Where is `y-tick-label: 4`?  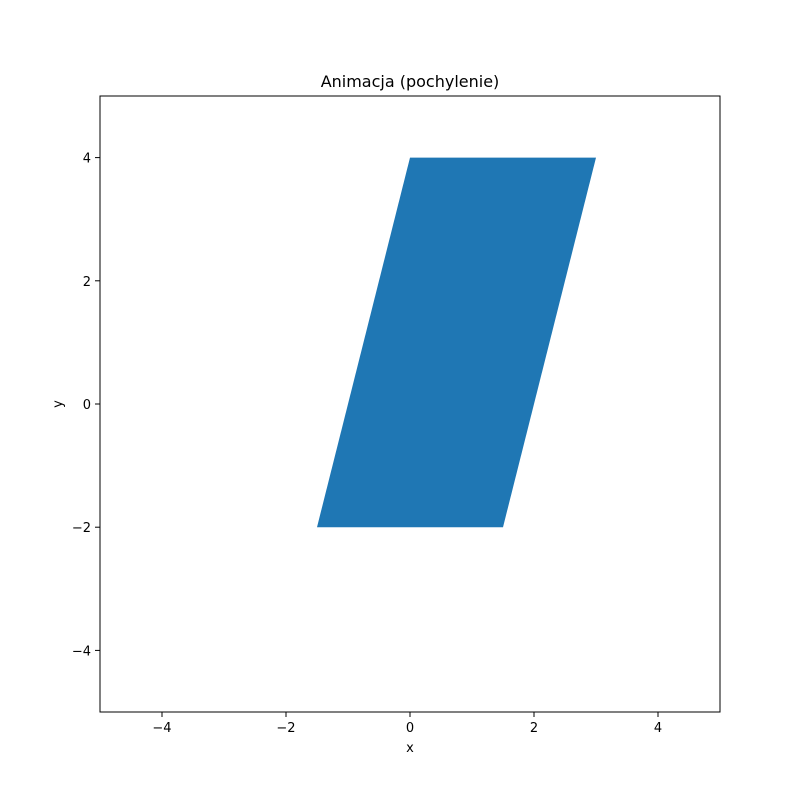 y-tick-label: 4 is located at coordinates (87, 159).